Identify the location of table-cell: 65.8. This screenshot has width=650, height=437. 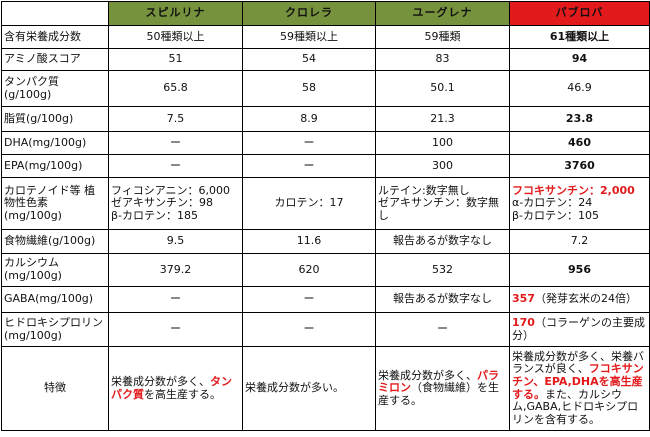
(175, 88).